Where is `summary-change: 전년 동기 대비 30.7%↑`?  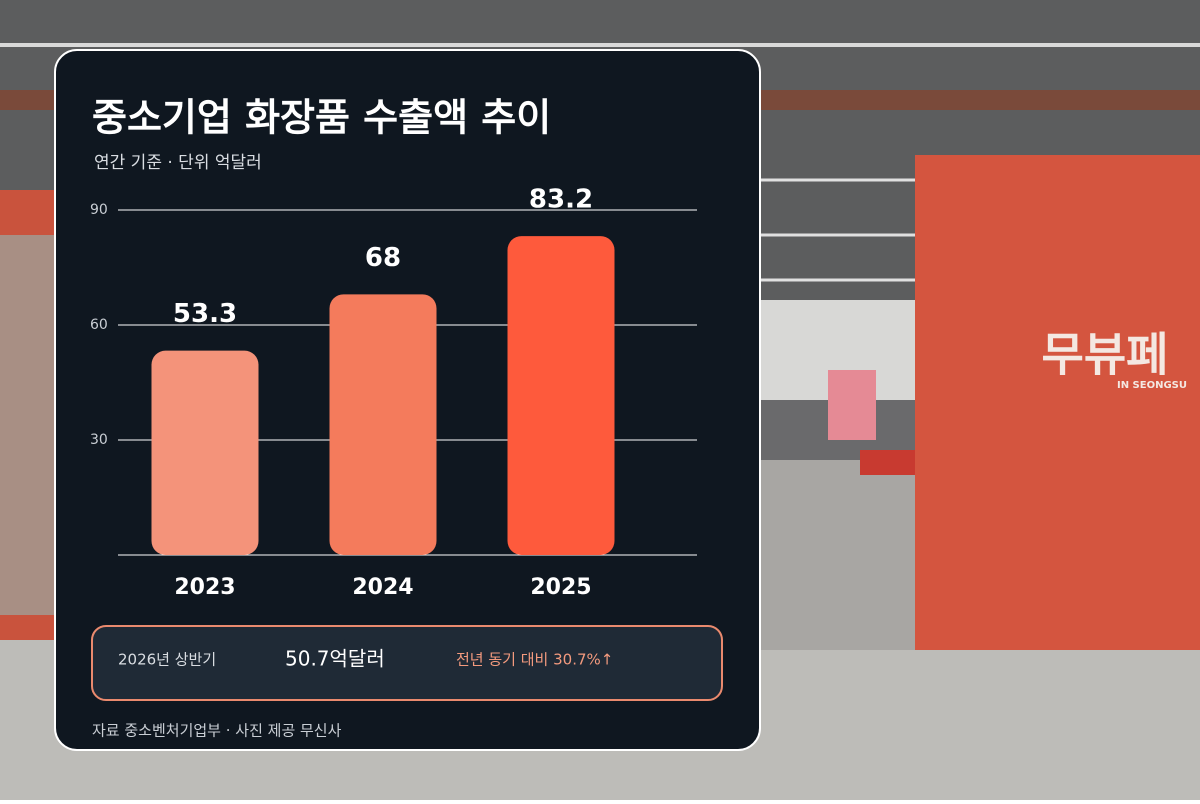 summary-change: 전년 동기 대비 30.7%↑ is located at coordinates (534, 660).